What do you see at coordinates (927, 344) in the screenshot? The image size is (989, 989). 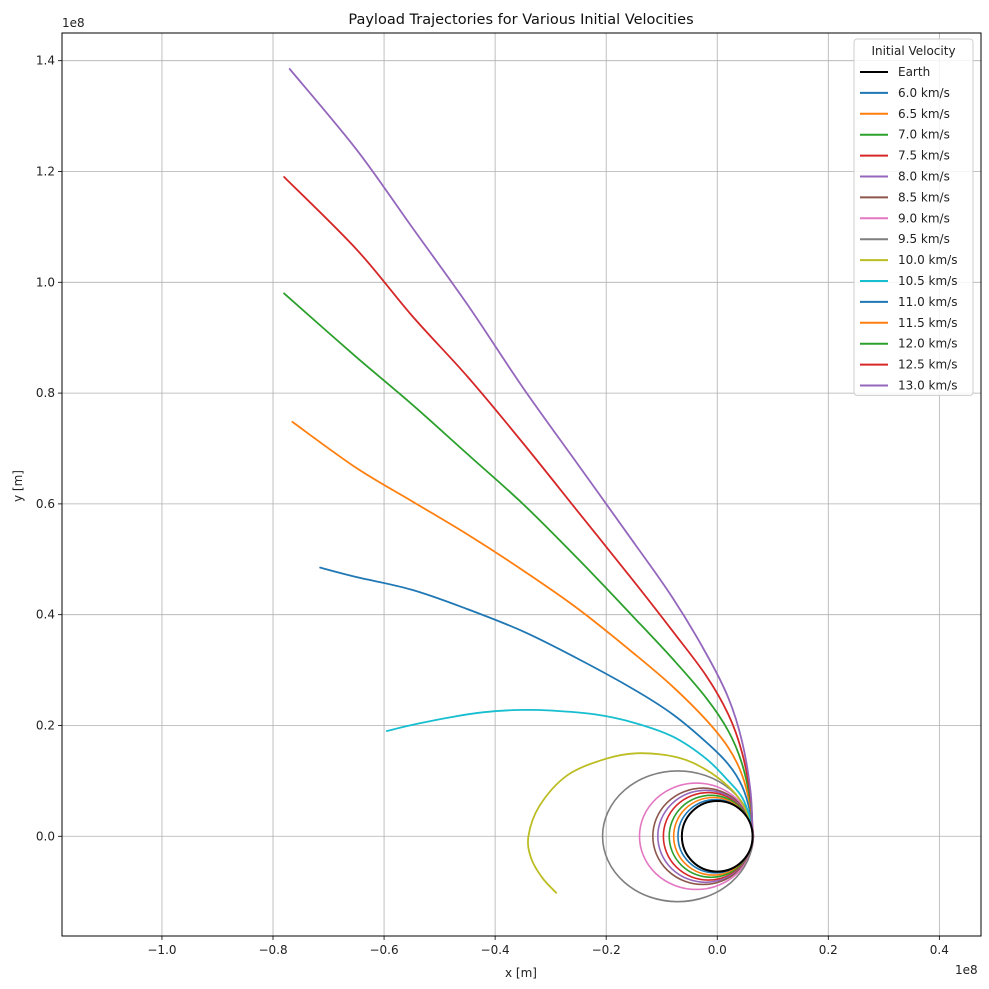 I see `legend-label: 12.0 km/s` at bounding box center [927, 344].